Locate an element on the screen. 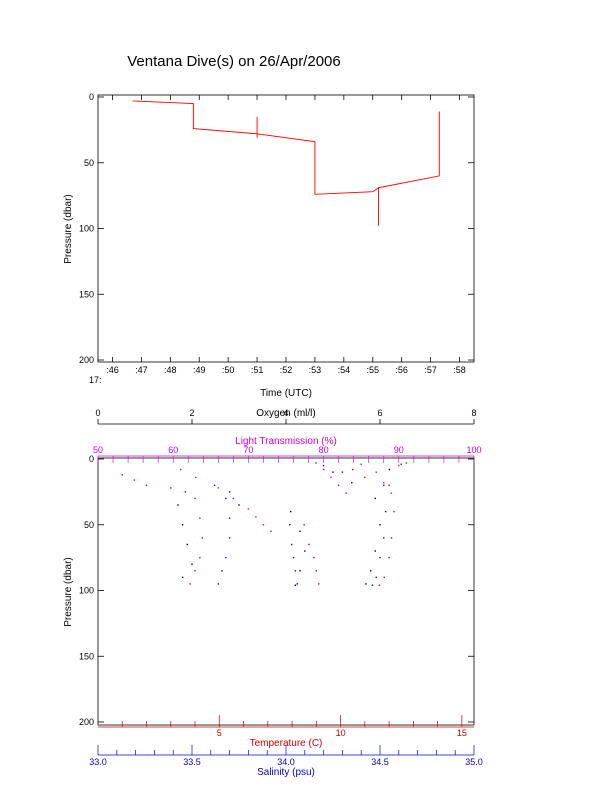 The image size is (612, 785). profile-points is located at coordinates (264, 524).